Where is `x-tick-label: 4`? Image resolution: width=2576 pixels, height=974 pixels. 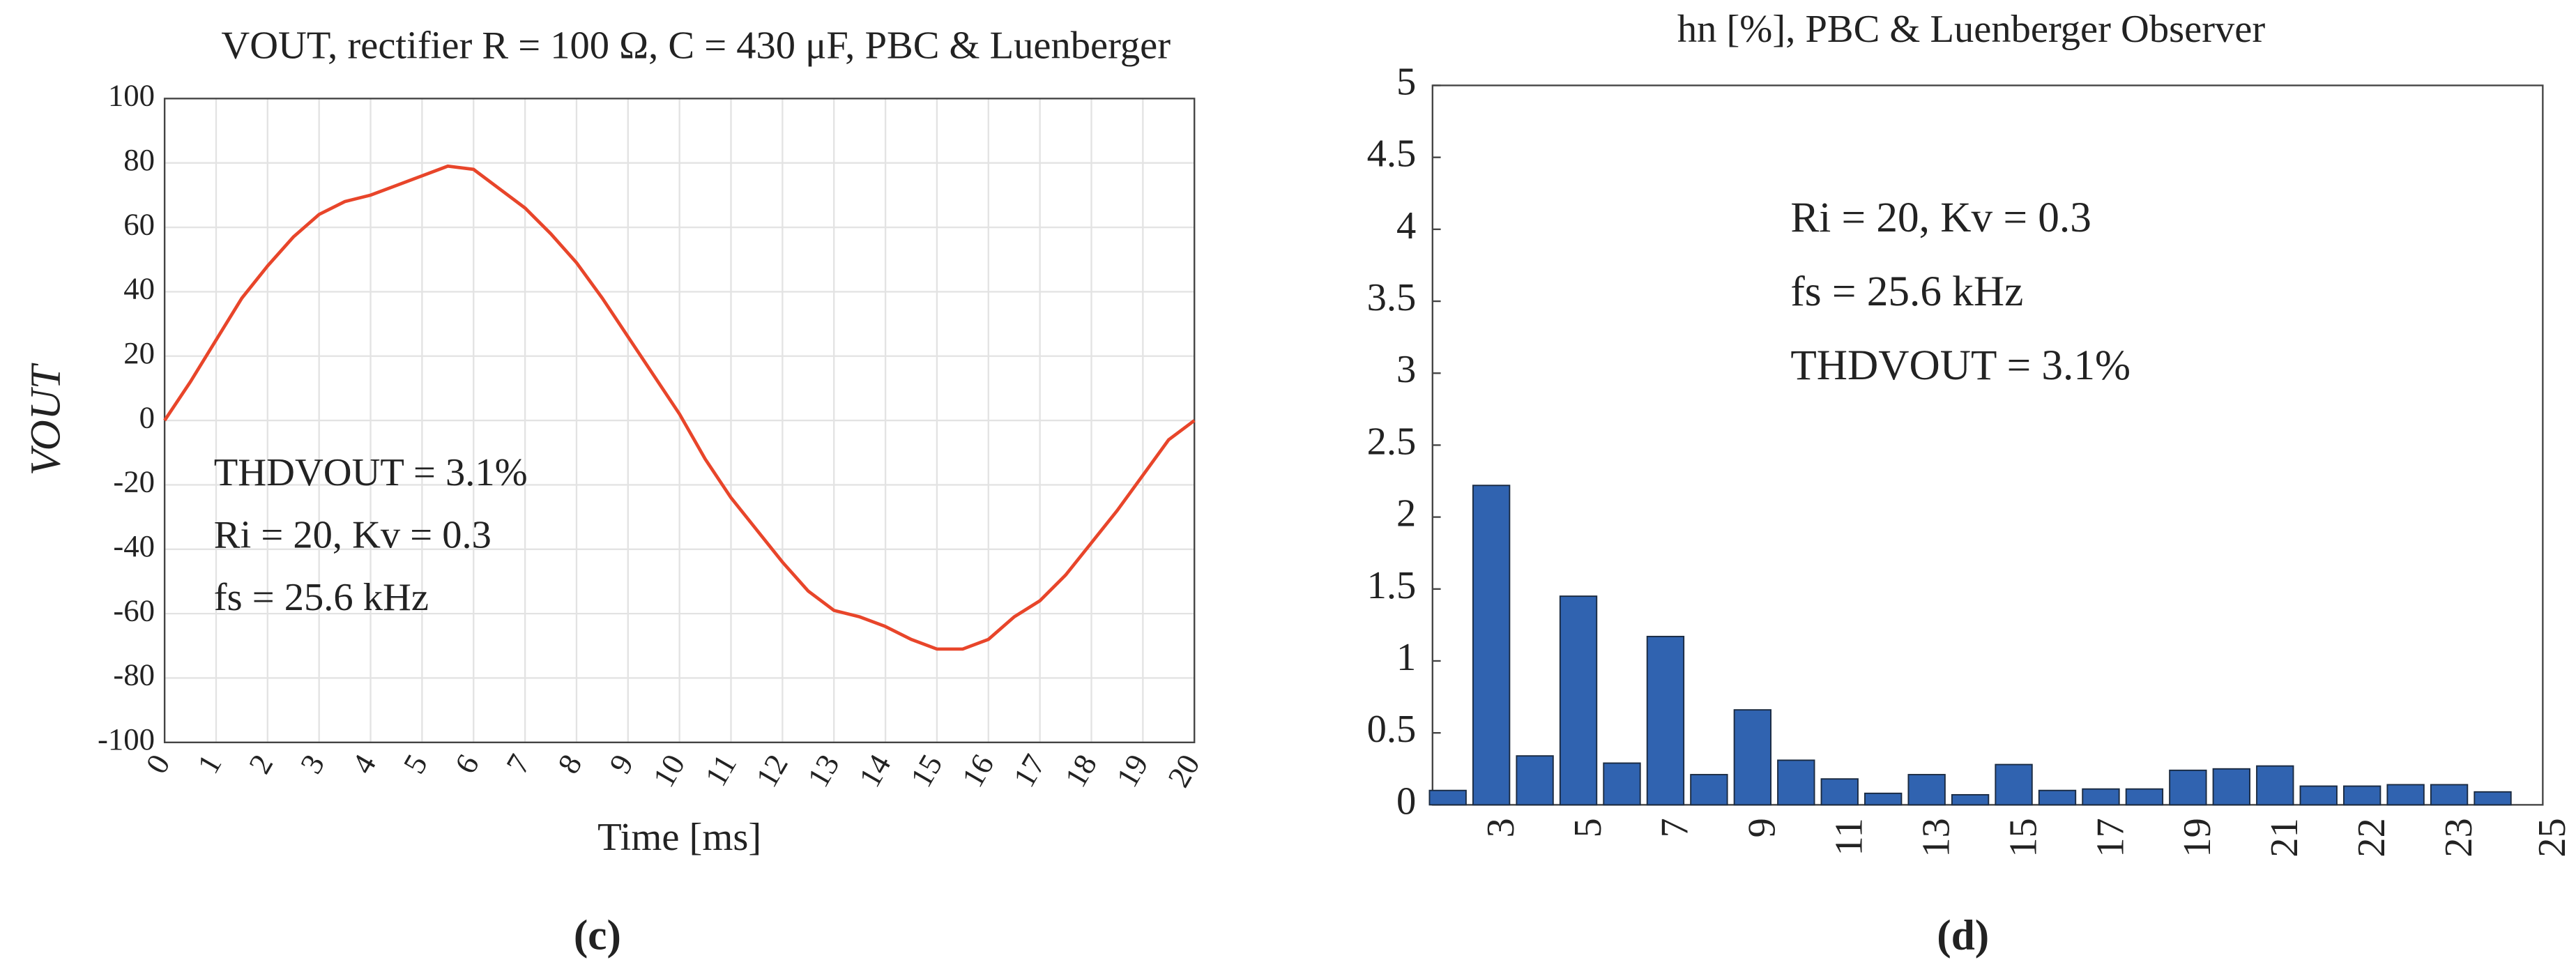
x-tick-label: 4 is located at coordinates (364, 764).